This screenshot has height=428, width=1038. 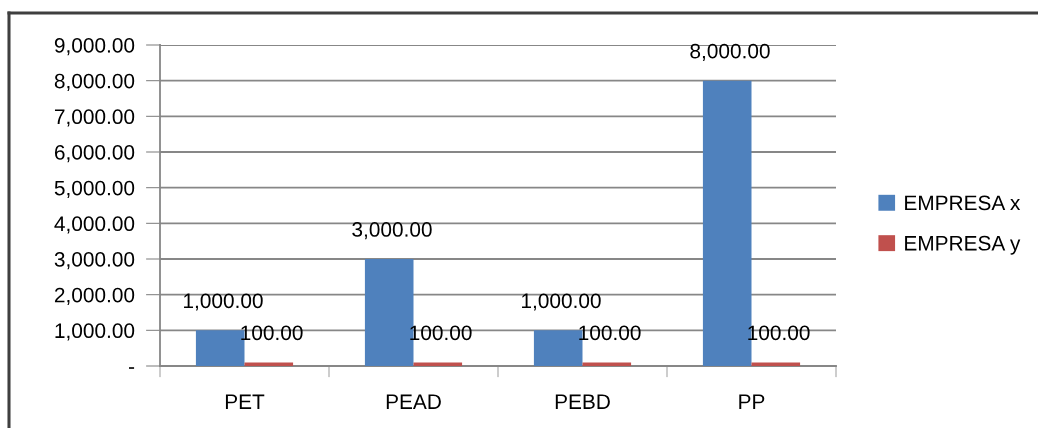 What do you see at coordinates (94, 225) in the screenshot?
I see `y-tick-label: 4,000.00` at bounding box center [94, 225].